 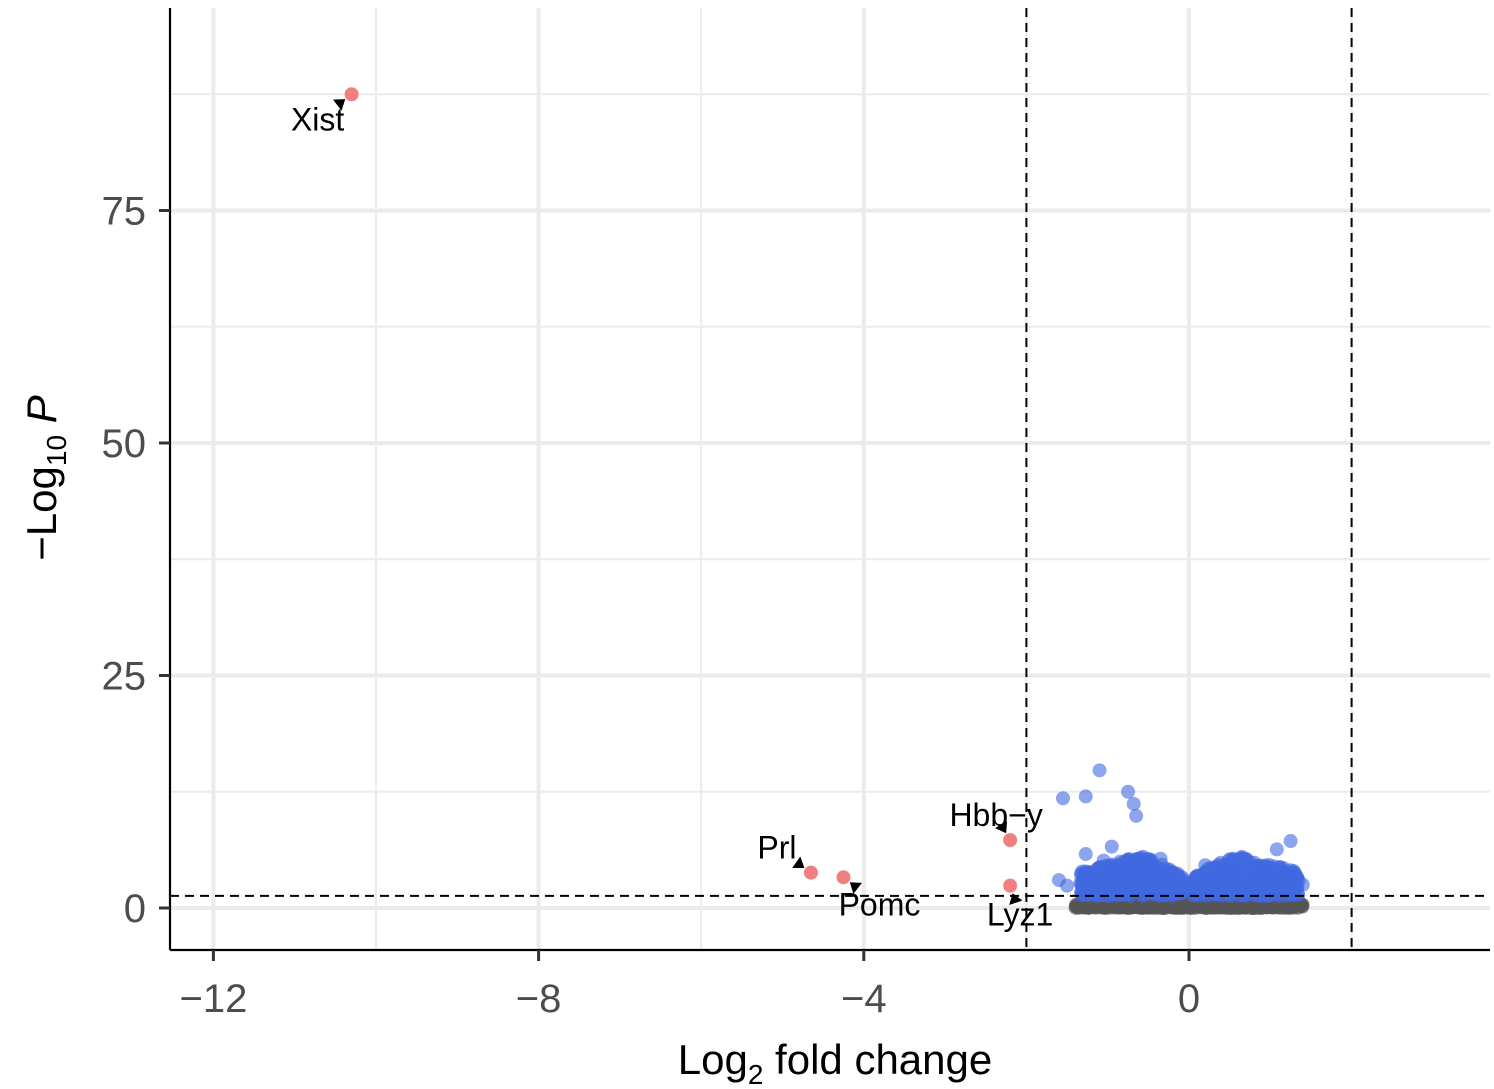 What do you see at coordinates (880, 904) in the screenshot?
I see `gene-label: Pomc` at bounding box center [880, 904].